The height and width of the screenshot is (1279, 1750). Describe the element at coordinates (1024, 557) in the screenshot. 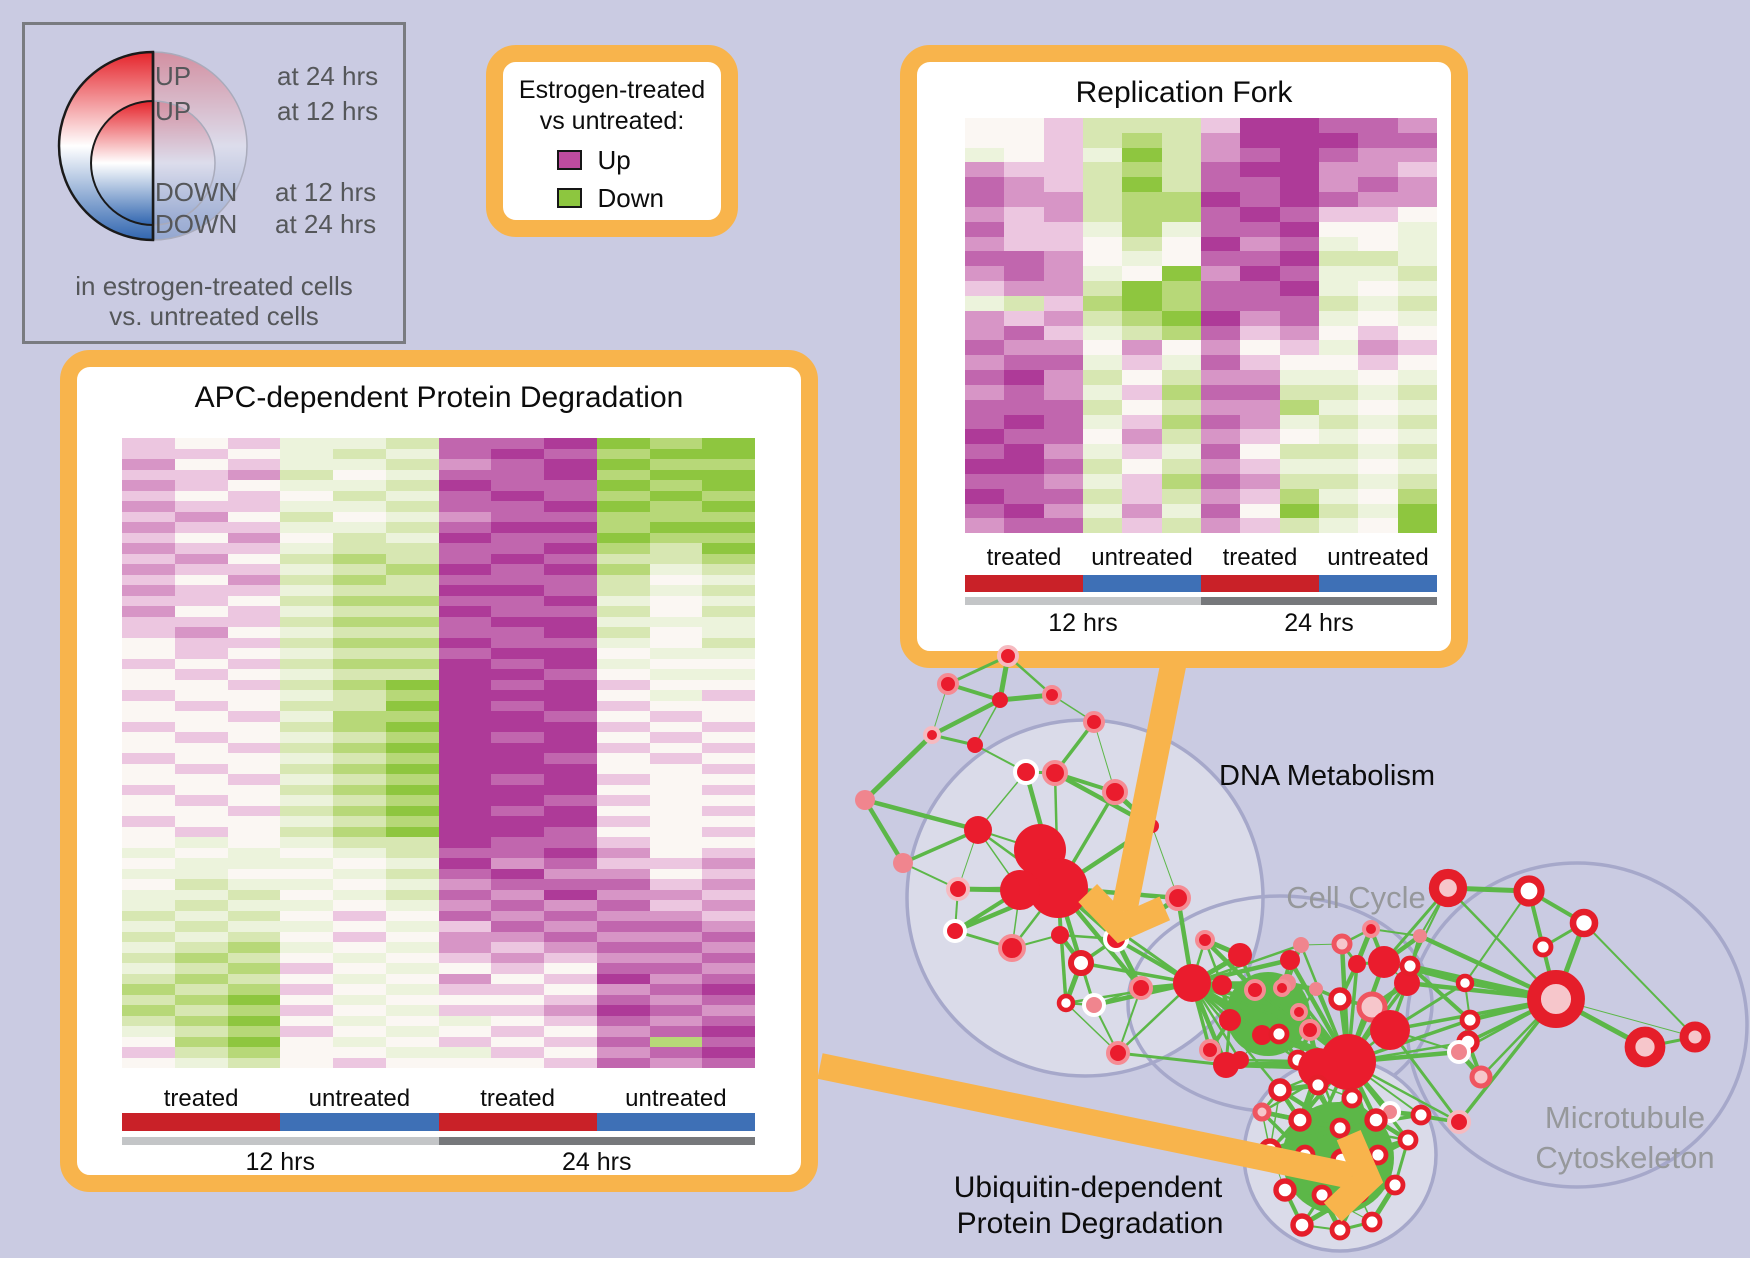

I see `condition-label-treated: treated` at that location.